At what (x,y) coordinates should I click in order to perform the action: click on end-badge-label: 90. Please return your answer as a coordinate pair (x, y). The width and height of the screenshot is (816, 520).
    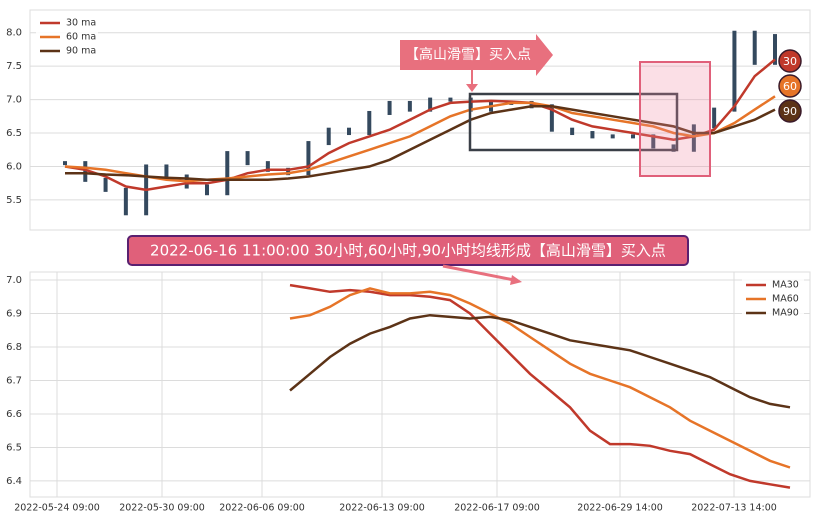
    Looking at the image, I should click on (790, 111).